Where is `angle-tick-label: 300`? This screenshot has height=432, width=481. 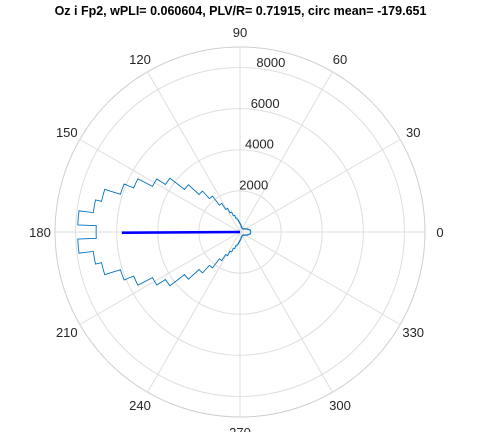 angle-tick-label: 300 is located at coordinates (340, 405).